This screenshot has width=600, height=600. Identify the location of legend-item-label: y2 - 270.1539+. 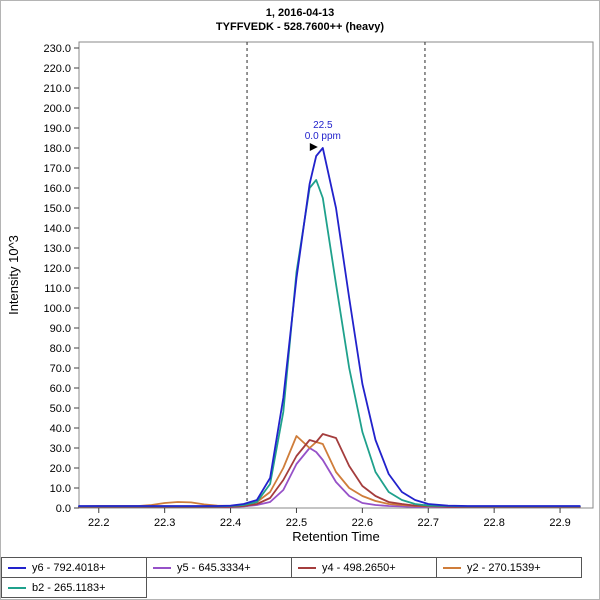
(504, 567).